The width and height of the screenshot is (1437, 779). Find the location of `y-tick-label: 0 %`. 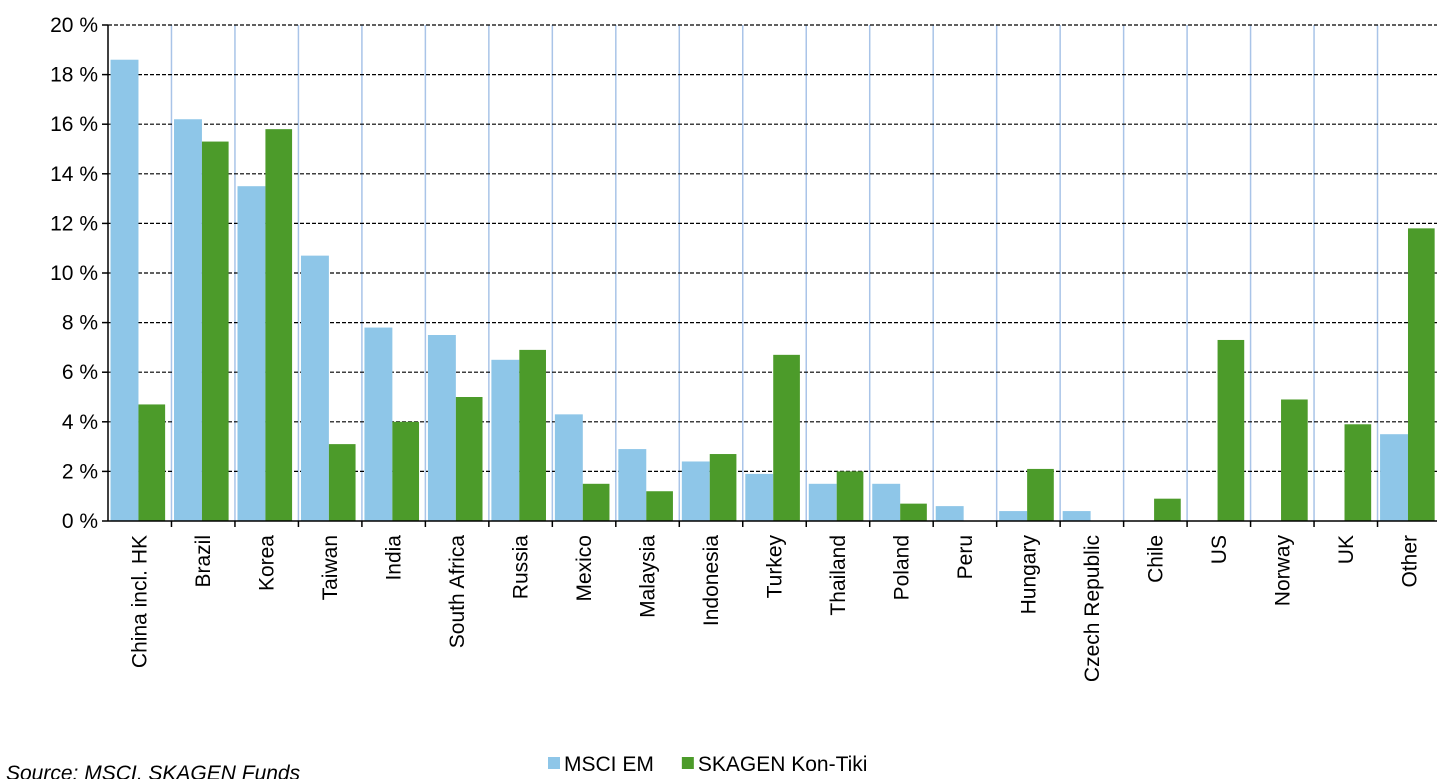

y-tick-label: 0 % is located at coordinates (80, 521).